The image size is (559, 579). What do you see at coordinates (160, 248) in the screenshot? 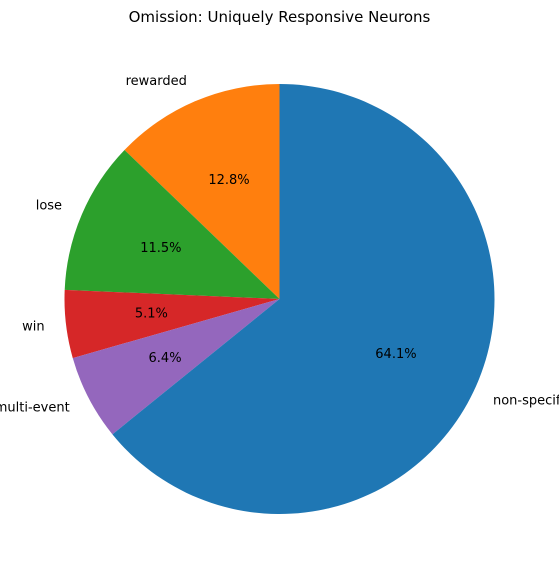
I see `slice-percent-lose: 11.5%` at bounding box center [160, 248].